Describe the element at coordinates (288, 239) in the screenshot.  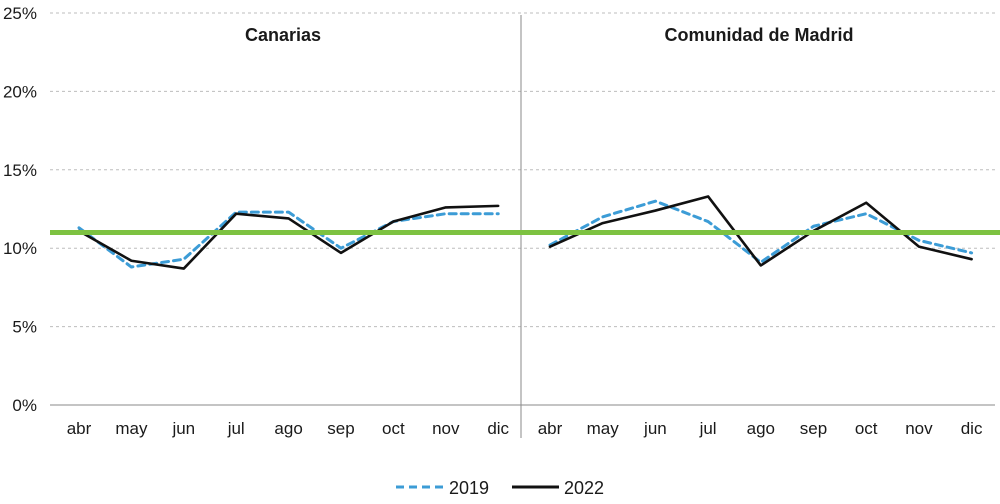
I see `series-line-2019-canarias` at that location.